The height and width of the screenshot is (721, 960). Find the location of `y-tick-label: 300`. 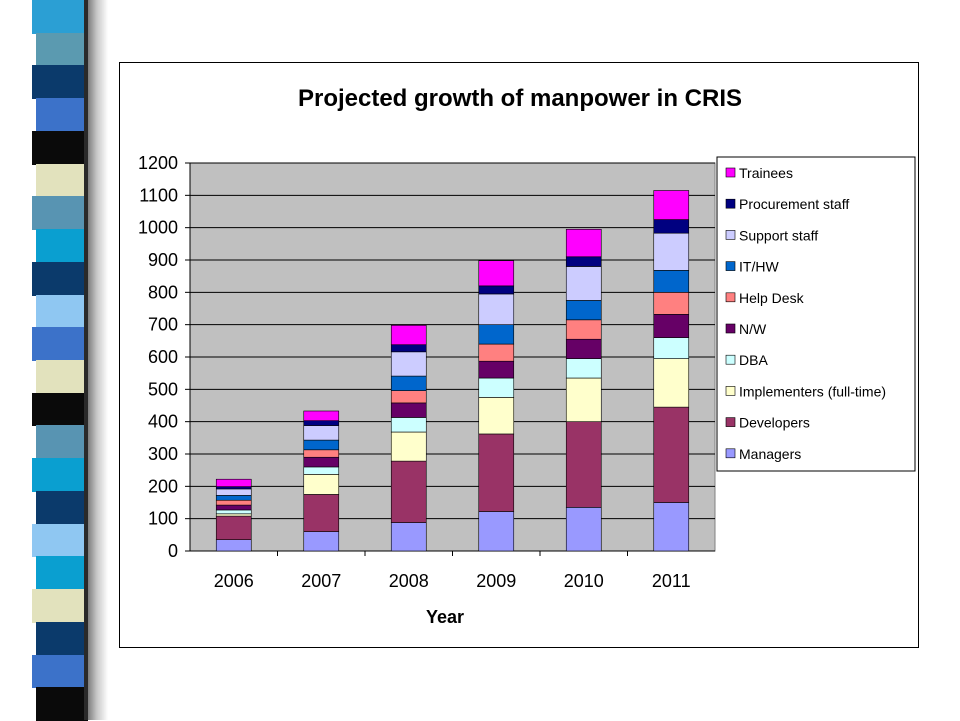

y-tick-label: 300 is located at coordinates (163, 454).